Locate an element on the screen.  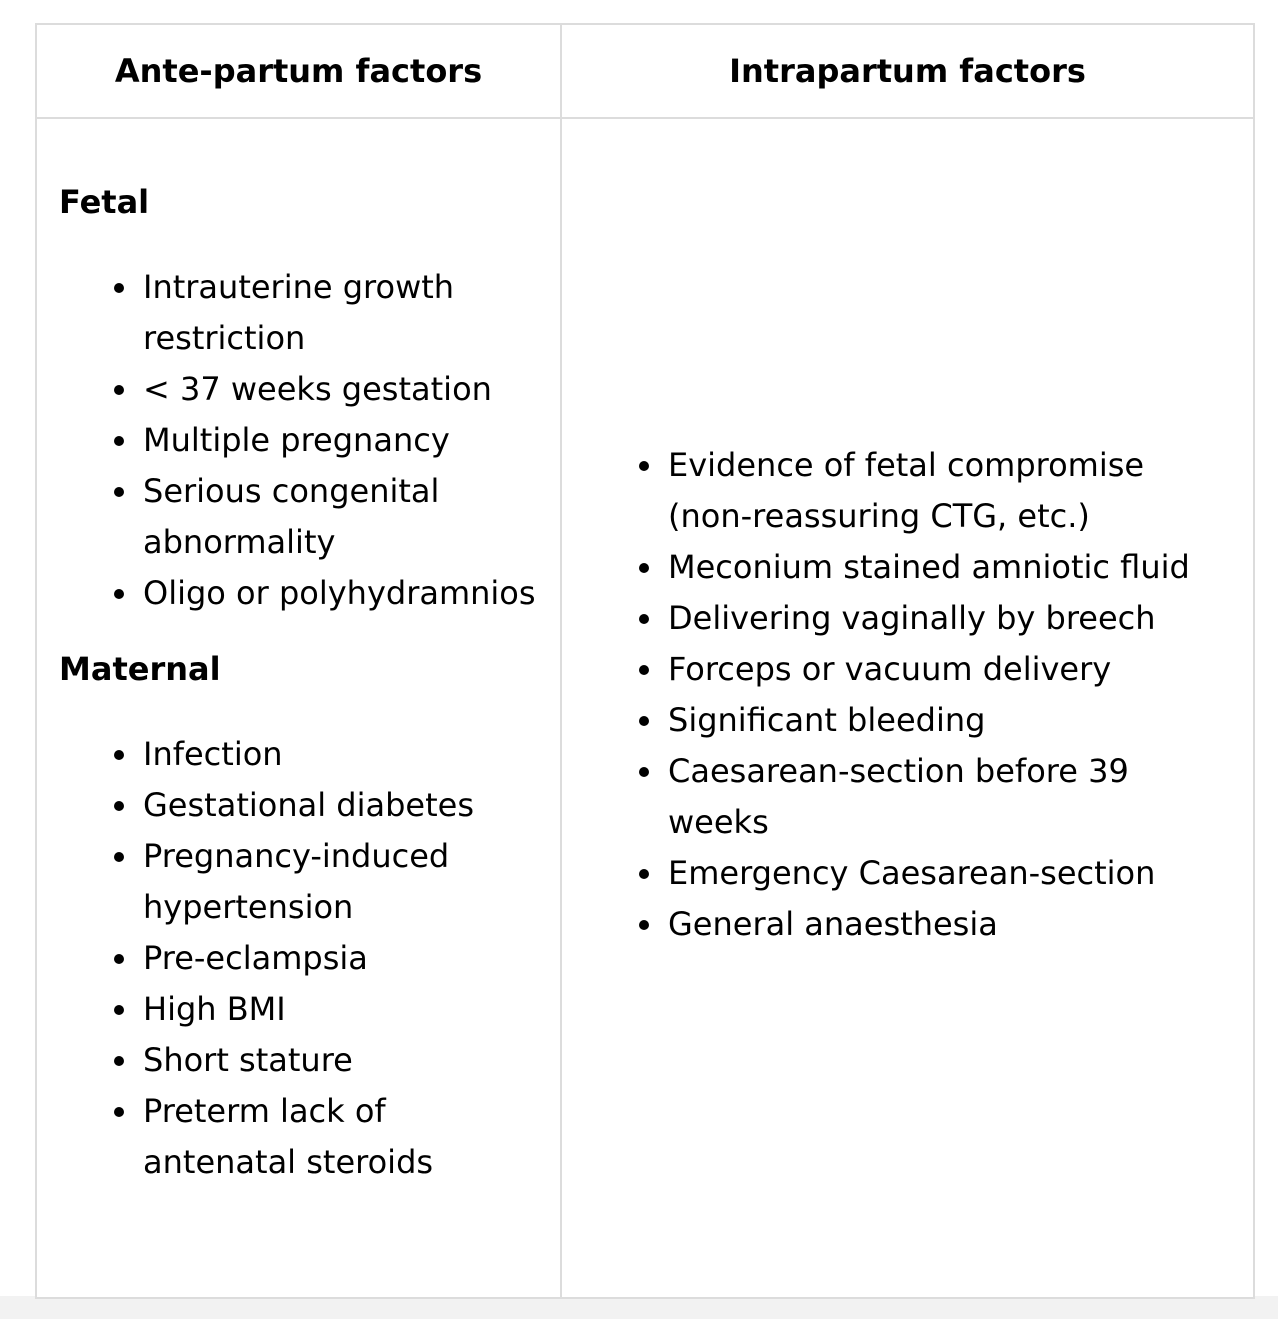
maternal-heading: Maternal is located at coordinates (140, 669).